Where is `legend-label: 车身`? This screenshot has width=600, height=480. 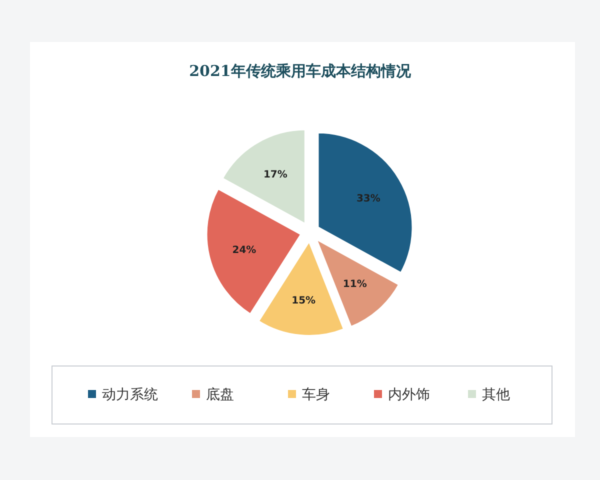
legend-label: 车身 is located at coordinates (316, 395).